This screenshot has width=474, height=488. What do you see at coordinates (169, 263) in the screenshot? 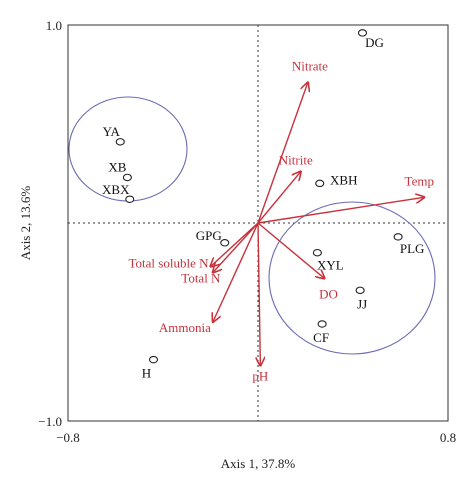
I see `vector-label-total-soluble-n: Total soluble N` at bounding box center [169, 263].